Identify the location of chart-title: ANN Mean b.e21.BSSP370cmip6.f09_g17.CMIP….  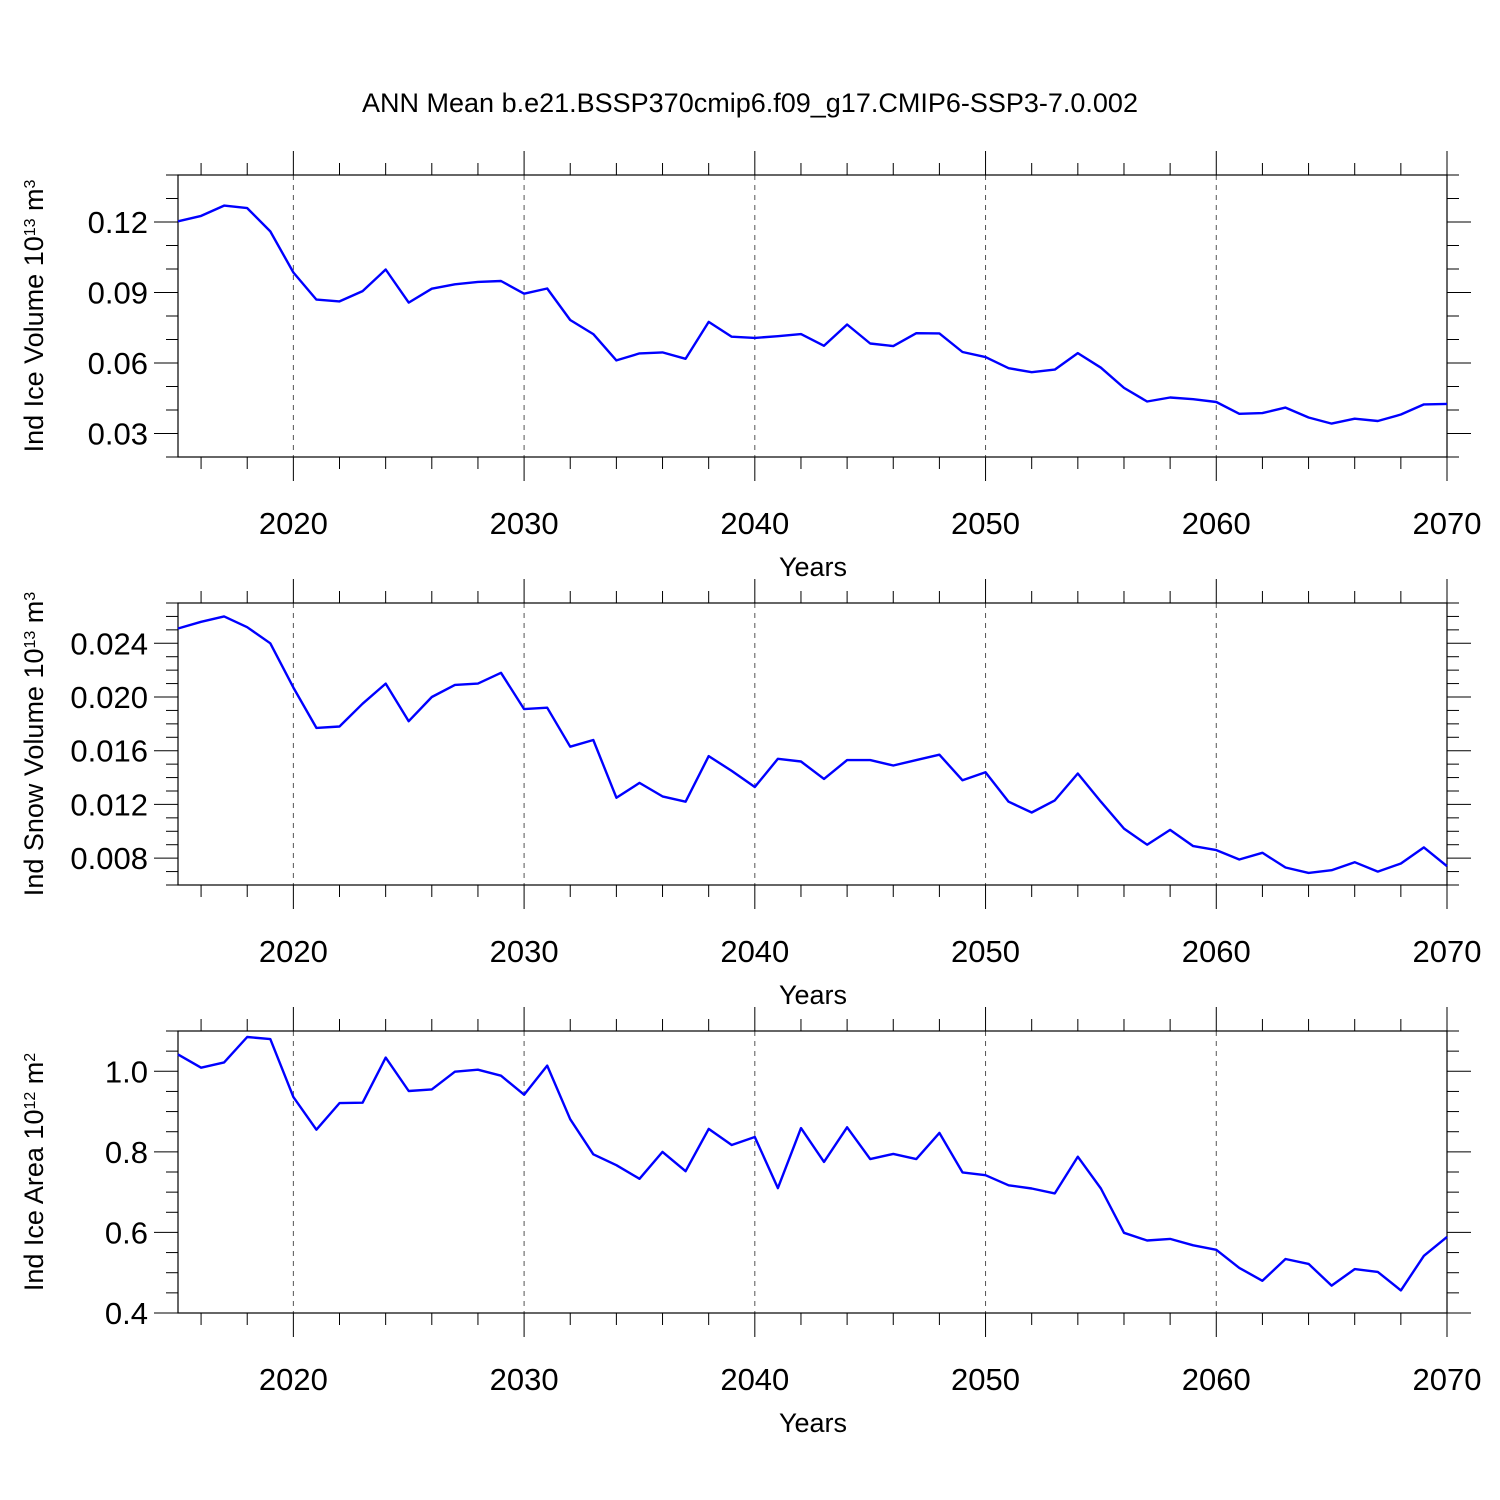
(750, 103).